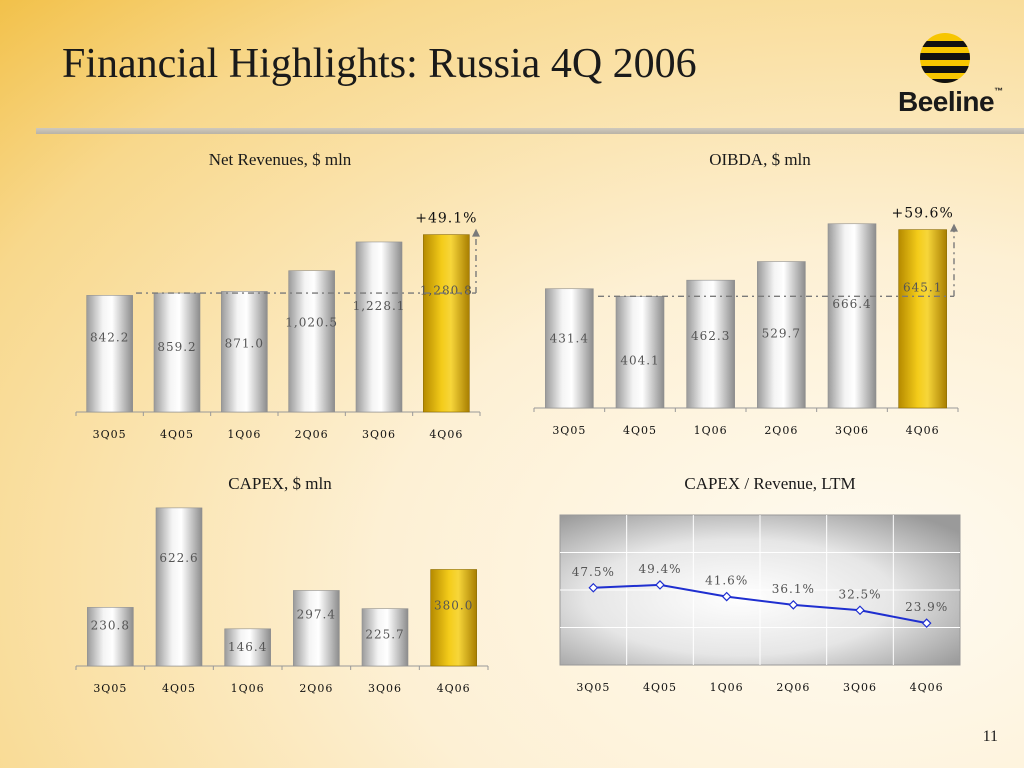 This screenshot has width=1024, height=768. I want to click on capex-revenue-series-line, so click(760, 604).